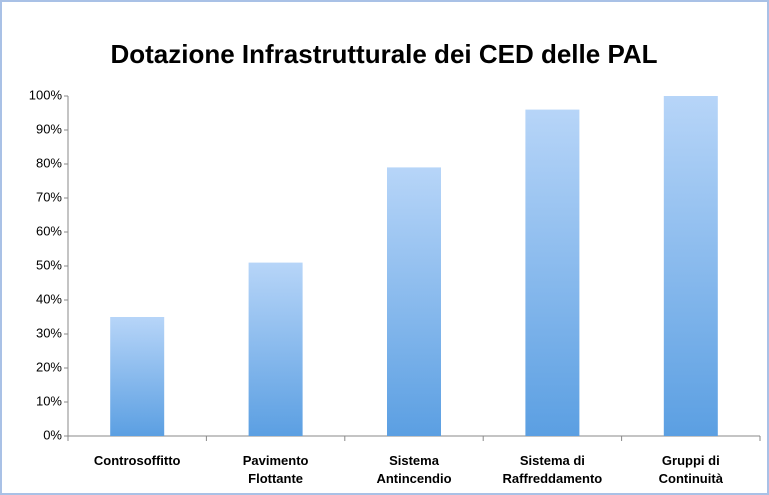 The image size is (769, 495). Describe the element at coordinates (49, 162) in the screenshot. I see `y-tick-label: 80%` at that location.